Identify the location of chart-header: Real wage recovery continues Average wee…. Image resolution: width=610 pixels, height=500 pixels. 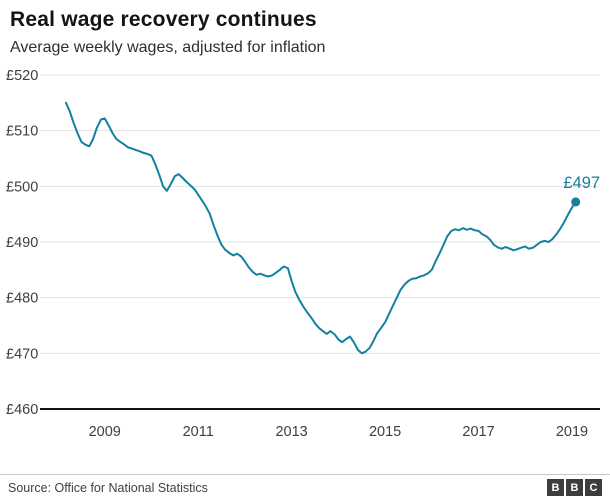
(305, 28).